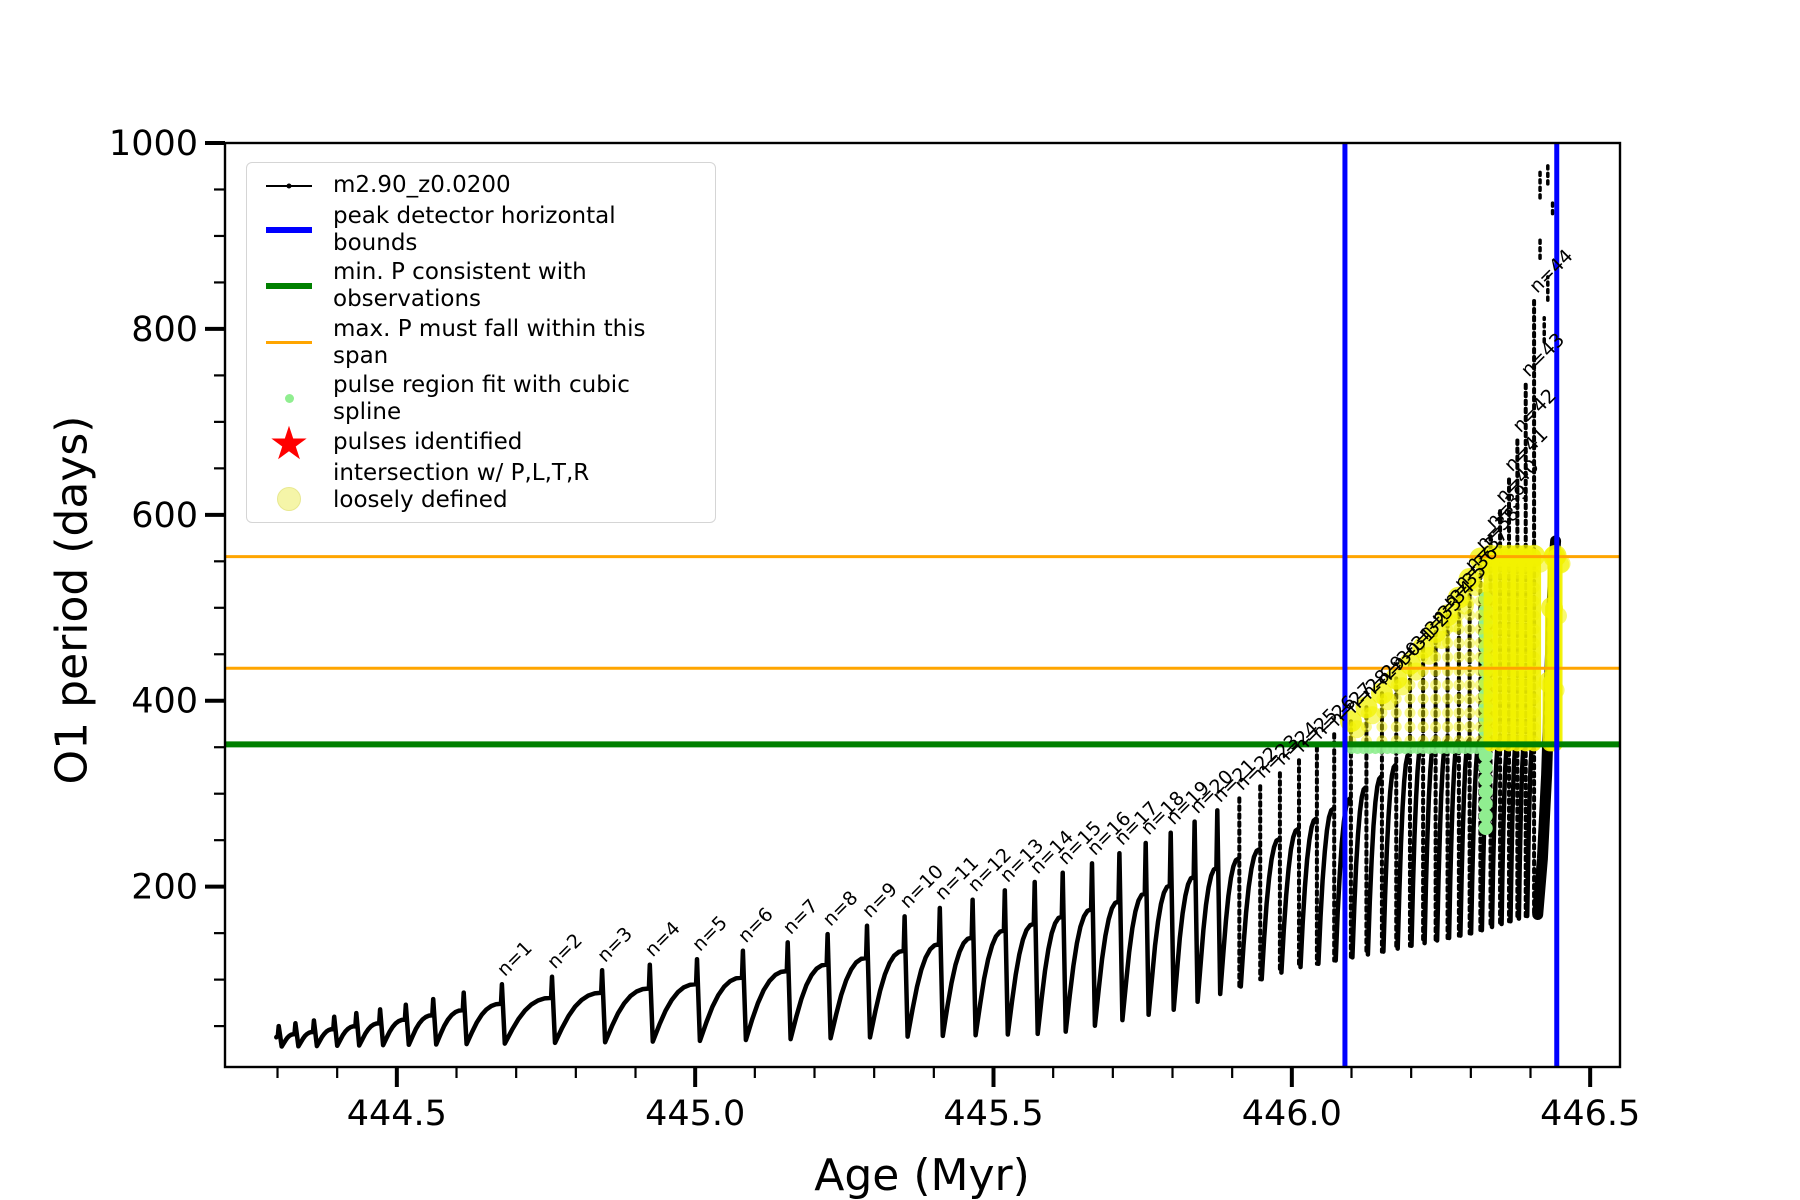 This screenshot has width=1800, height=1200. What do you see at coordinates (565, 951) in the screenshot?
I see `pulse-number-label: n=2` at bounding box center [565, 951].